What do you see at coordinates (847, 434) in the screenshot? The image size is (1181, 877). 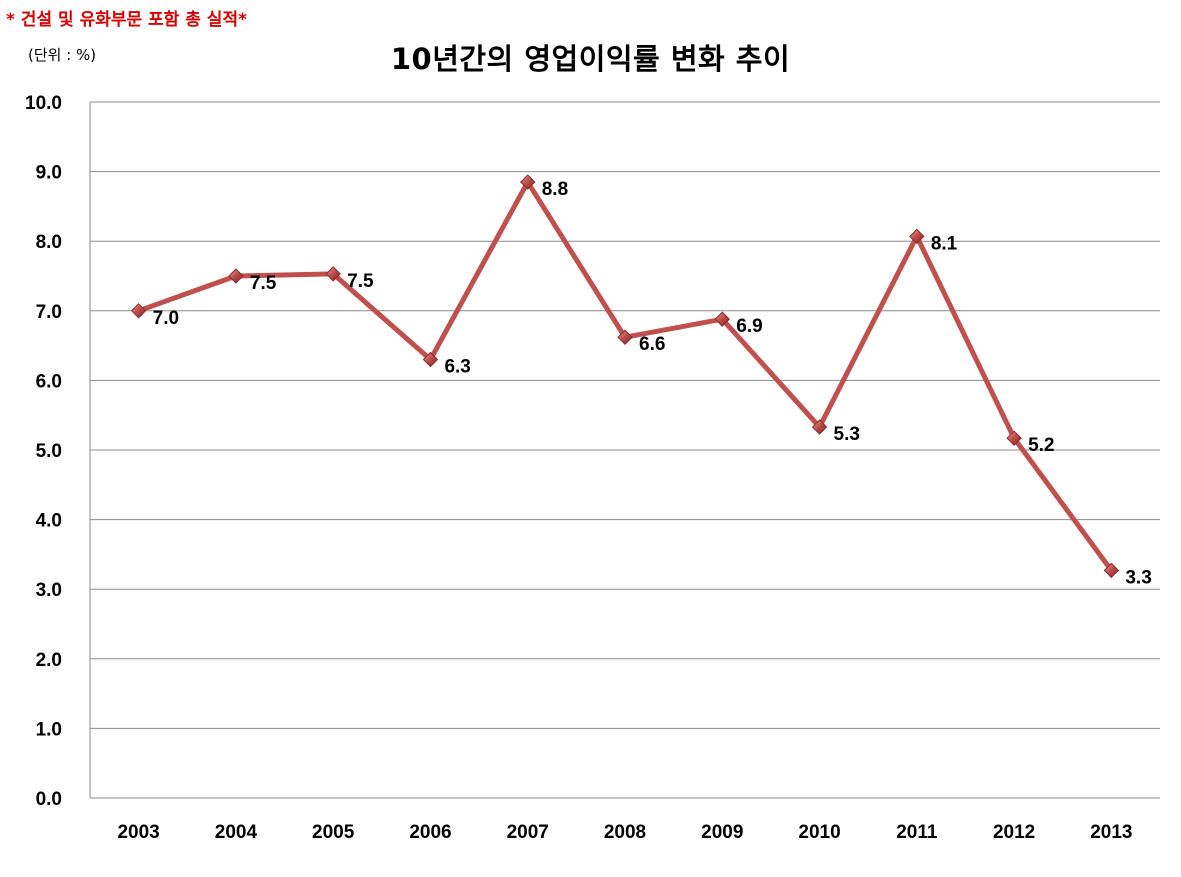 I see `data-label: 5.3` at bounding box center [847, 434].